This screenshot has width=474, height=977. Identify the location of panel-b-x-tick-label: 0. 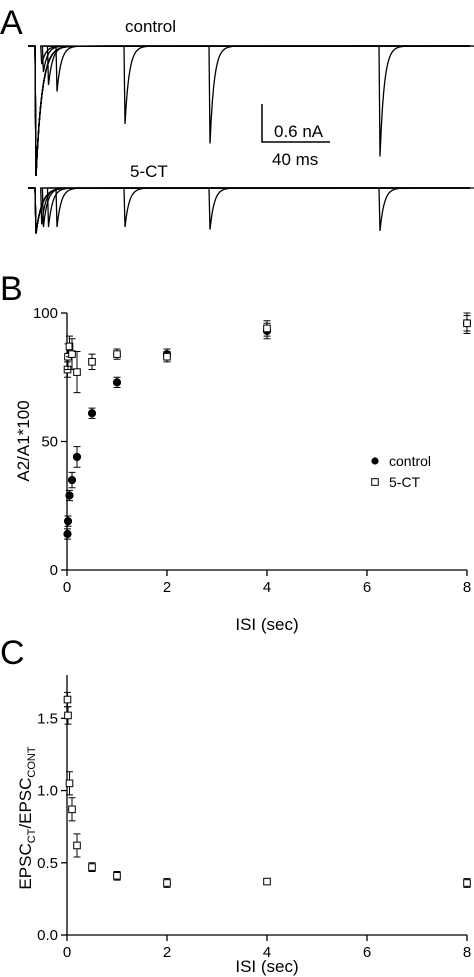
(67, 587).